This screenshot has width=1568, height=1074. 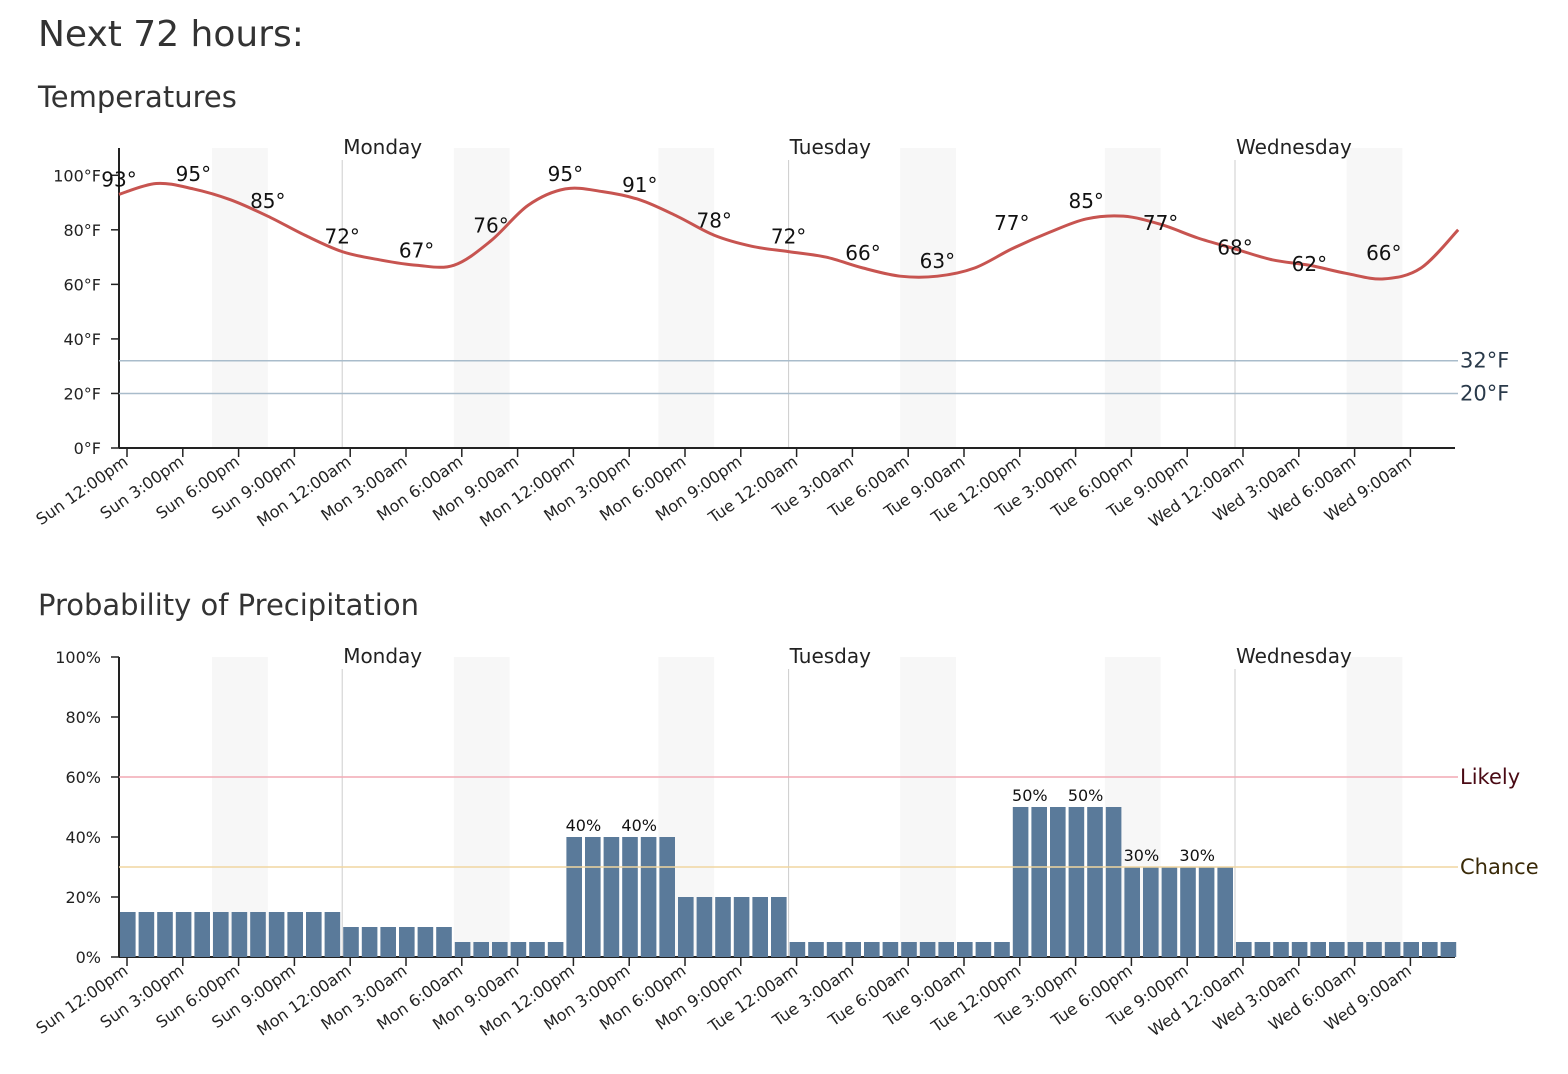 I want to click on x-tick-label: Mon 12:00am, so click(x=303, y=1000).